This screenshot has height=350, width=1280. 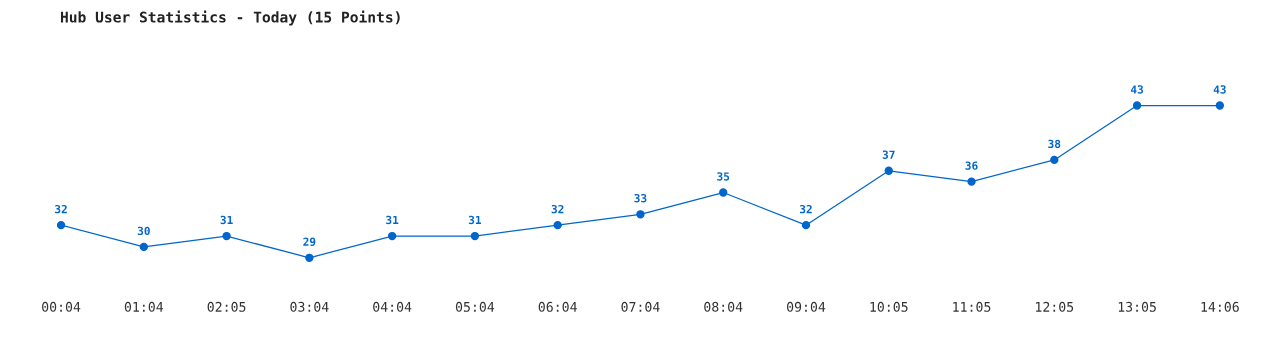 What do you see at coordinates (888, 154) in the screenshot?
I see `data-label: 37` at bounding box center [888, 154].